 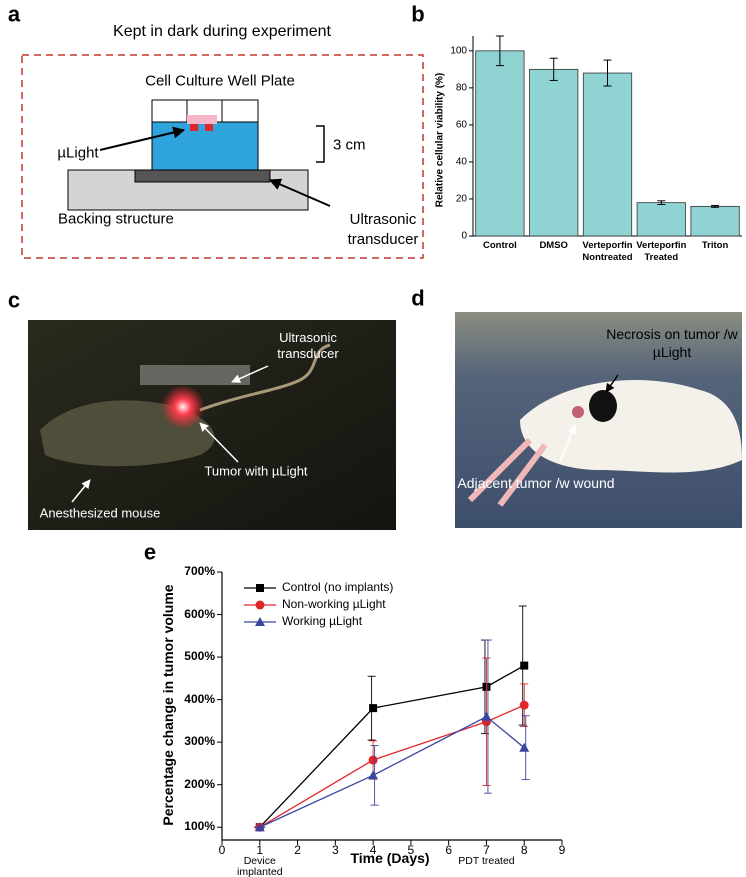 I want to click on x-tick-label: 1, so click(x=260, y=850).